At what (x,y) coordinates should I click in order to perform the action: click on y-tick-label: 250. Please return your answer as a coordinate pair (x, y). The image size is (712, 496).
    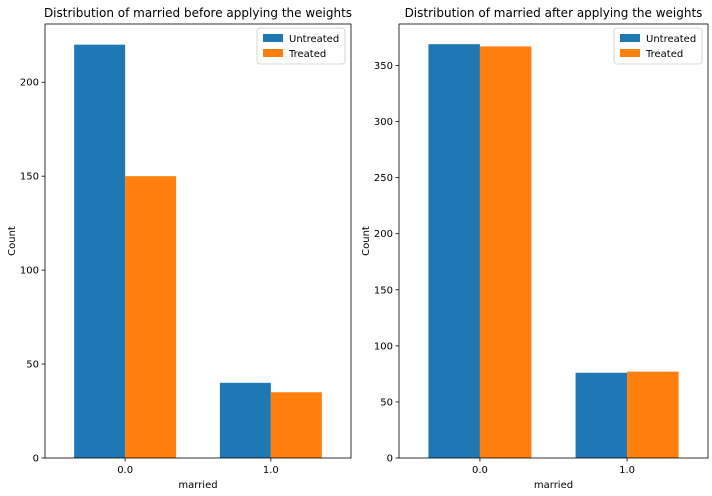
    Looking at the image, I should click on (383, 178).